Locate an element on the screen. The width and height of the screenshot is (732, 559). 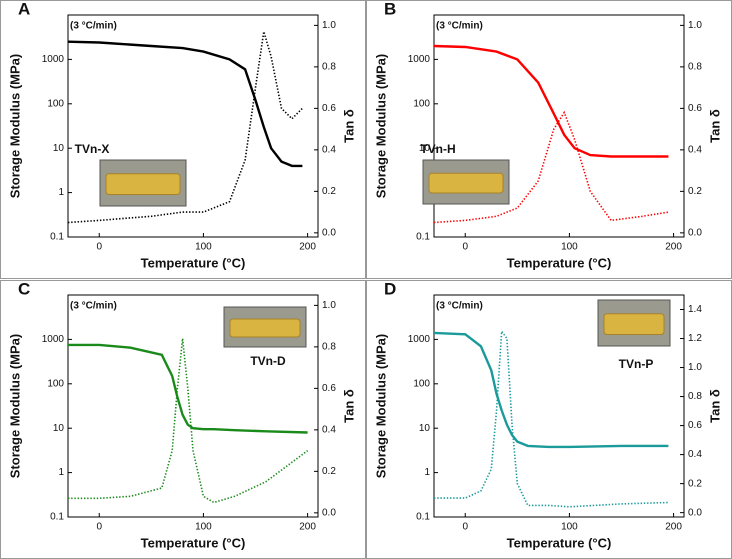
sample-label: TVn-X is located at coordinates (92, 149).